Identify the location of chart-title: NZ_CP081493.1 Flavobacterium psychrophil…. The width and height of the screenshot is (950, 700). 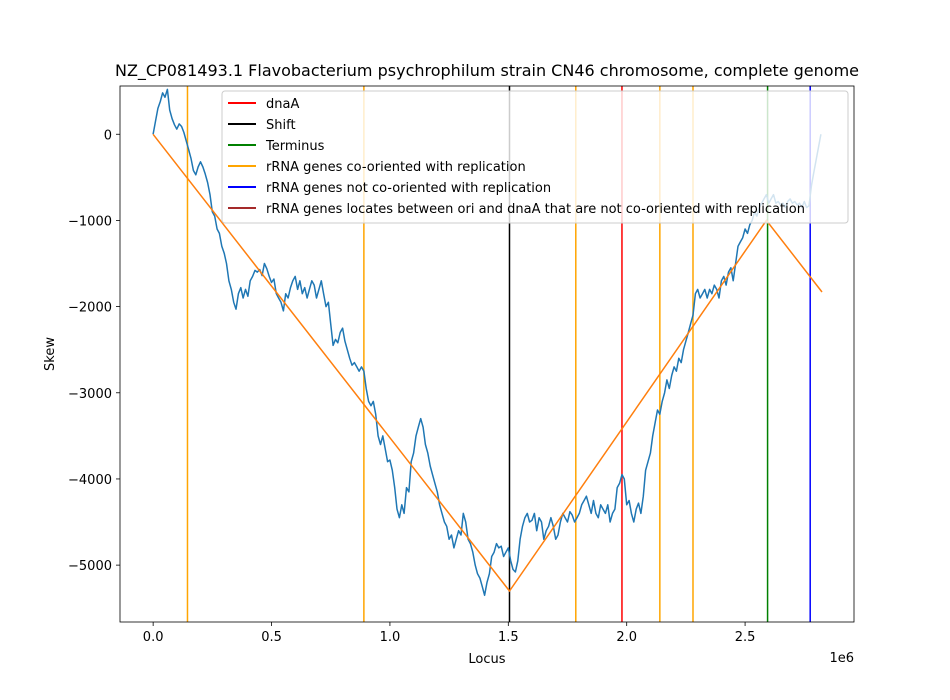
(487, 71).